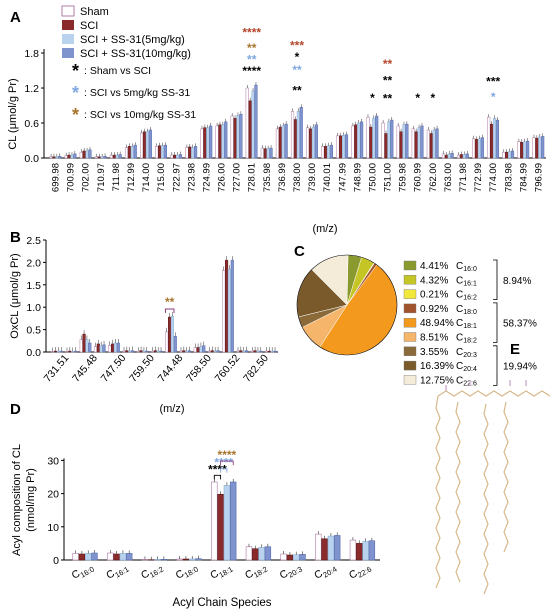 Image resolution: width=550 pixels, height=616 pixels. I want to click on panel-d-significance: ****, so click(223, 463).